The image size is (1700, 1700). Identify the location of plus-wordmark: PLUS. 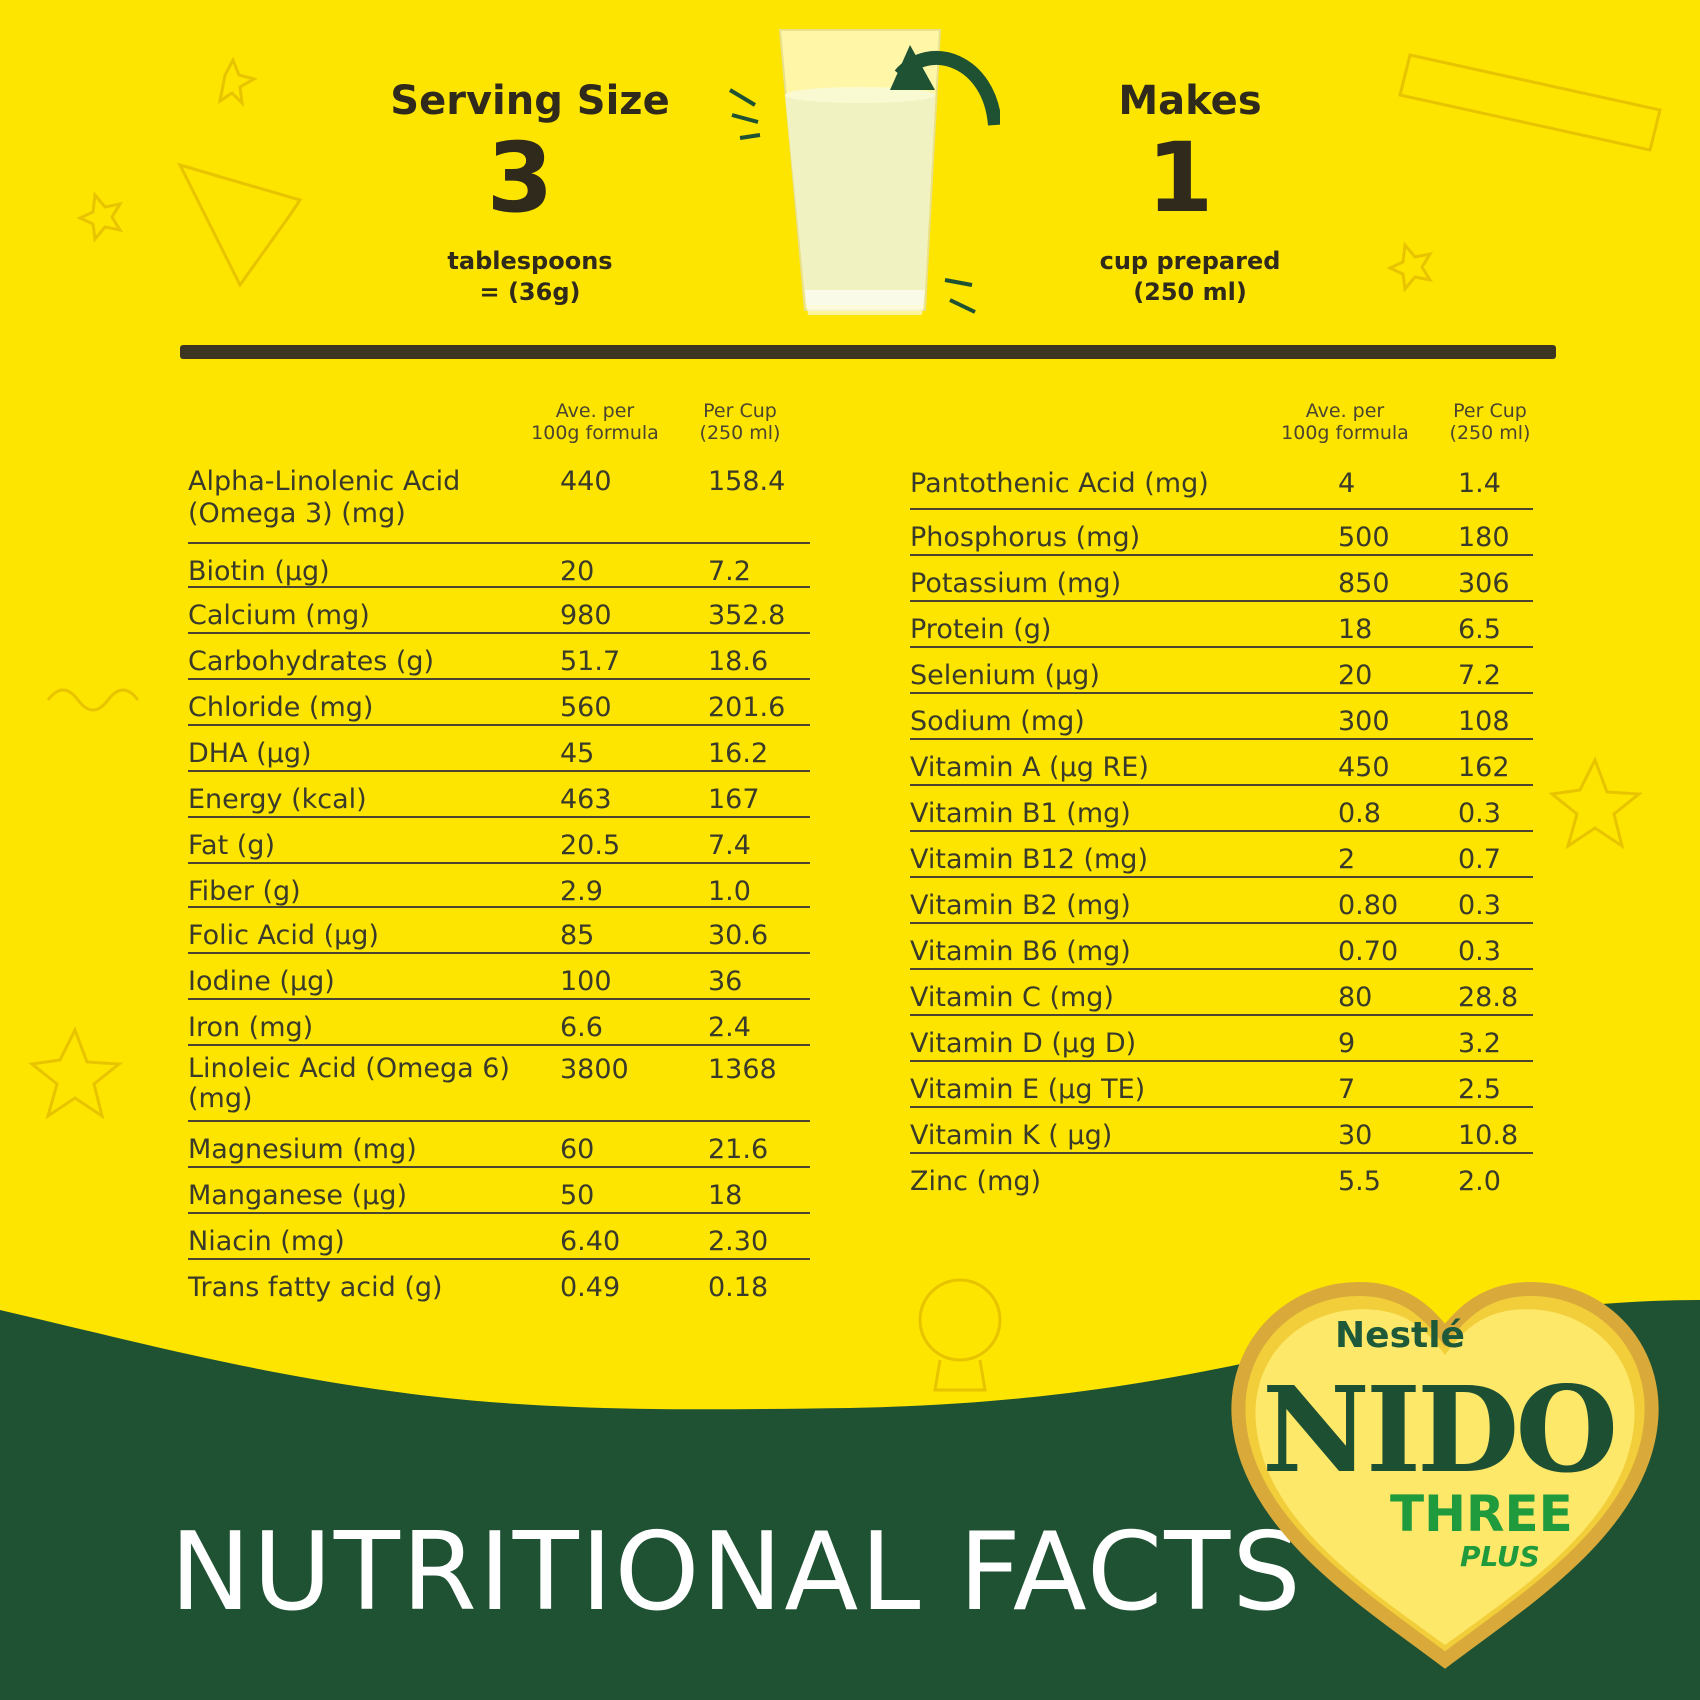
(1500, 1556).